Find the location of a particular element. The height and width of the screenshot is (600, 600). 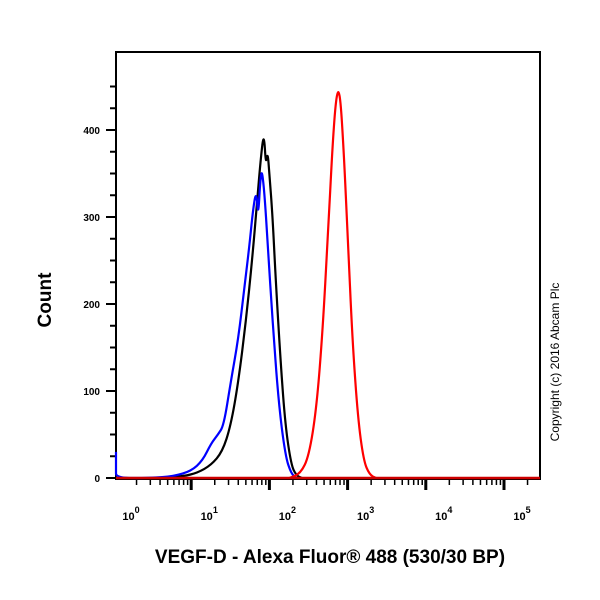

copyright-notice: Copyright (c) 2016 Abcam Plc is located at coordinates (555, 362).